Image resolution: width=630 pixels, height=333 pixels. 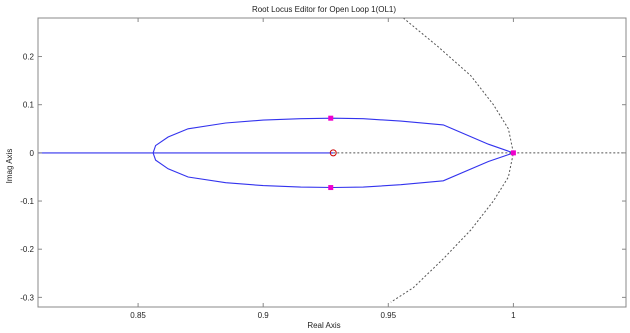 What do you see at coordinates (29, 105) in the screenshot?
I see `y-tick-label: 0.1` at bounding box center [29, 105].